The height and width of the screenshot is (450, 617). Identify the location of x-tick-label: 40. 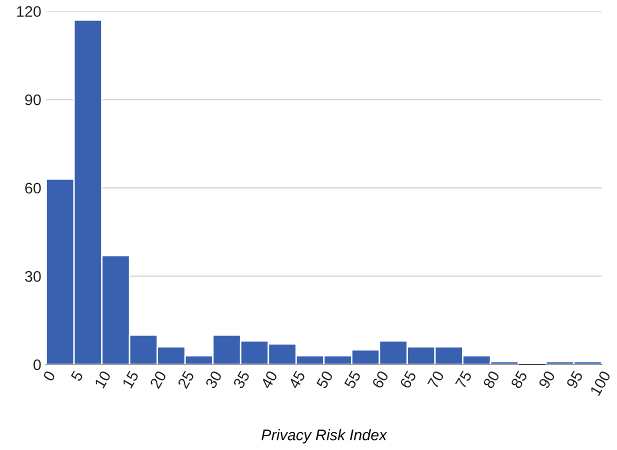
(269, 380).